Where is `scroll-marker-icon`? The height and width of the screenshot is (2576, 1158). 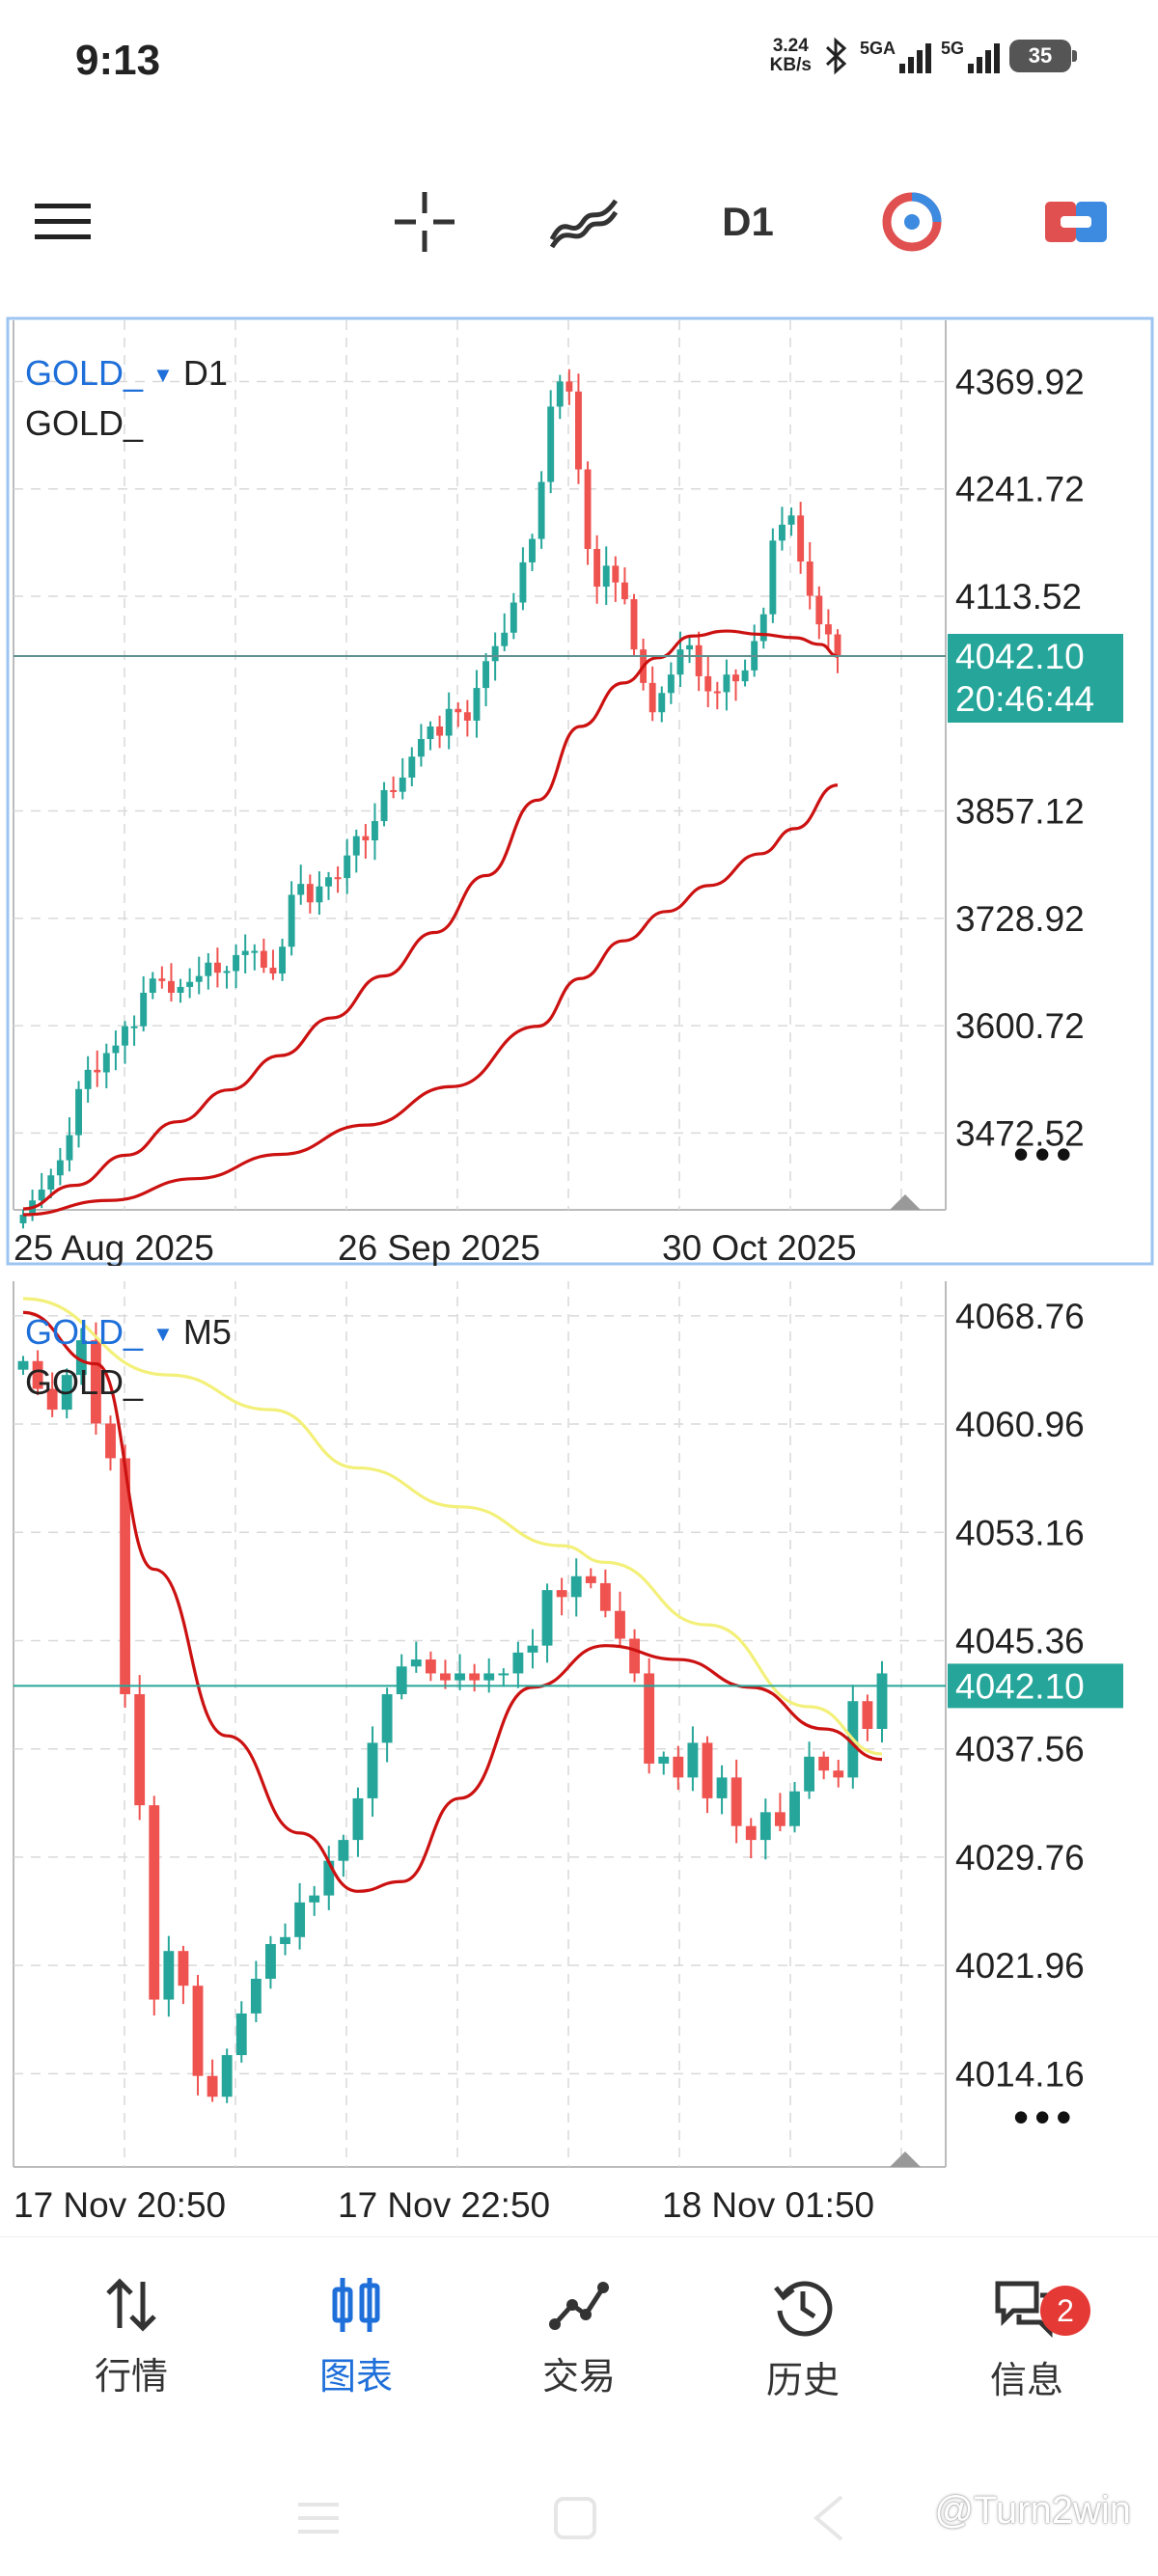
scroll-marker-icon is located at coordinates (905, 2159).